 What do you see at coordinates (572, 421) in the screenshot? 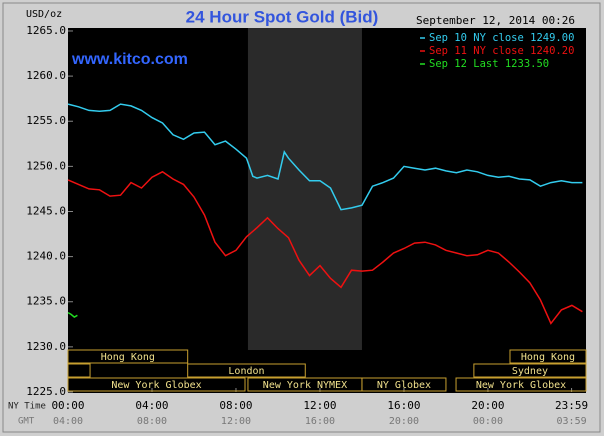
I see `x2-tick-label: 03:59` at bounding box center [572, 421].